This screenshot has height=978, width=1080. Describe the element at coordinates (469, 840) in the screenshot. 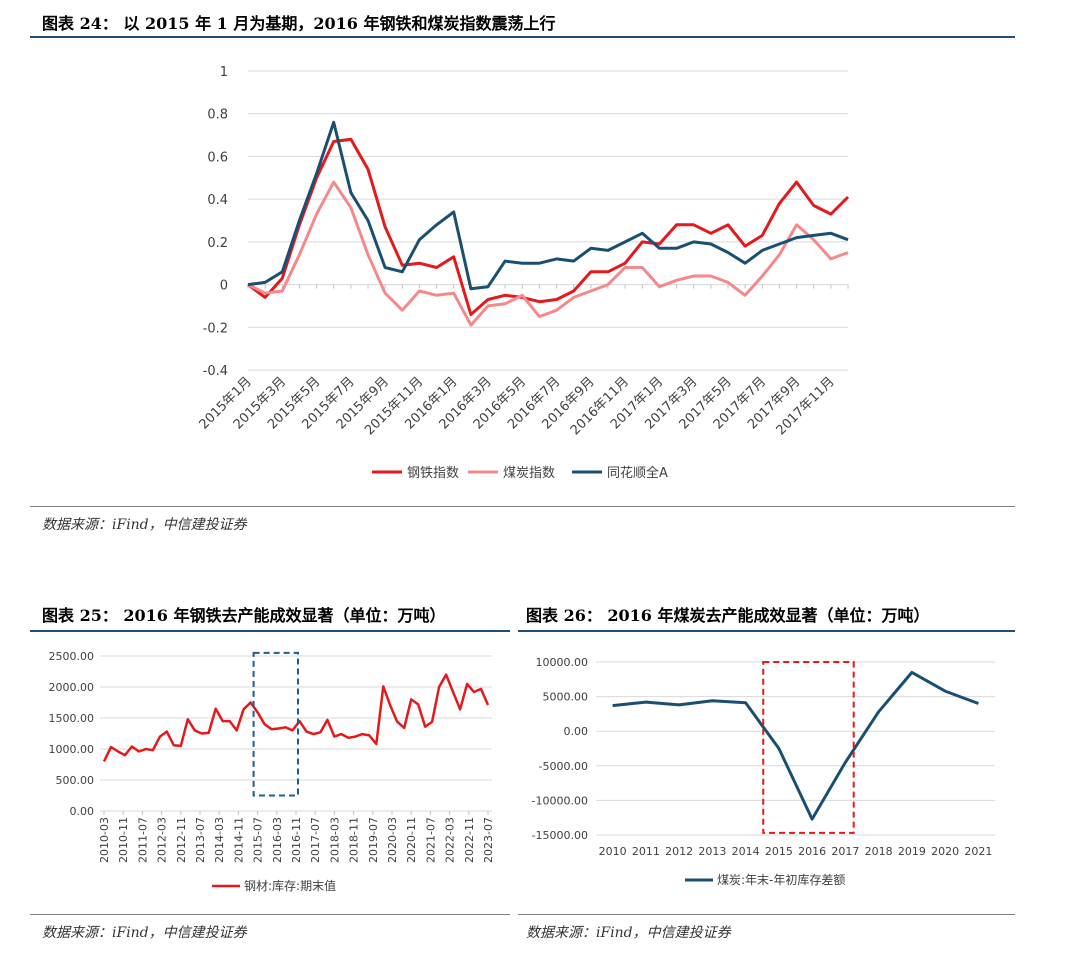

I see `x-tick-label: 2022-11` at that location.